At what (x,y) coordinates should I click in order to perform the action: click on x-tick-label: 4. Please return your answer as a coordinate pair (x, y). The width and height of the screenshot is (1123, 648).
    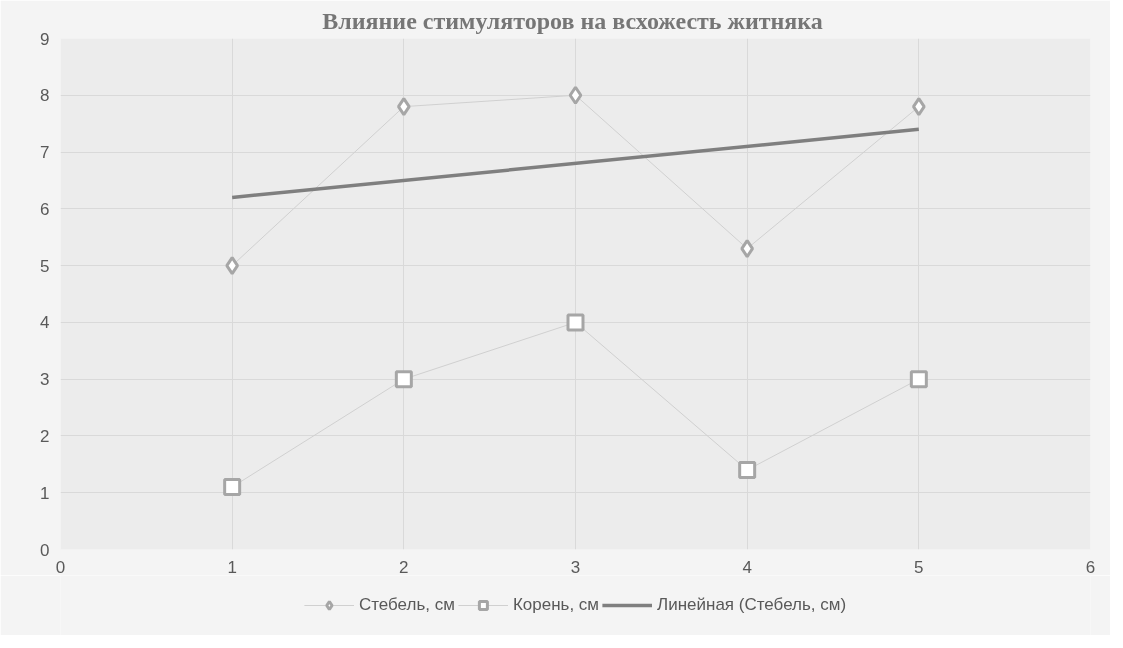
    Looking at the image, I should click on (747, 567).